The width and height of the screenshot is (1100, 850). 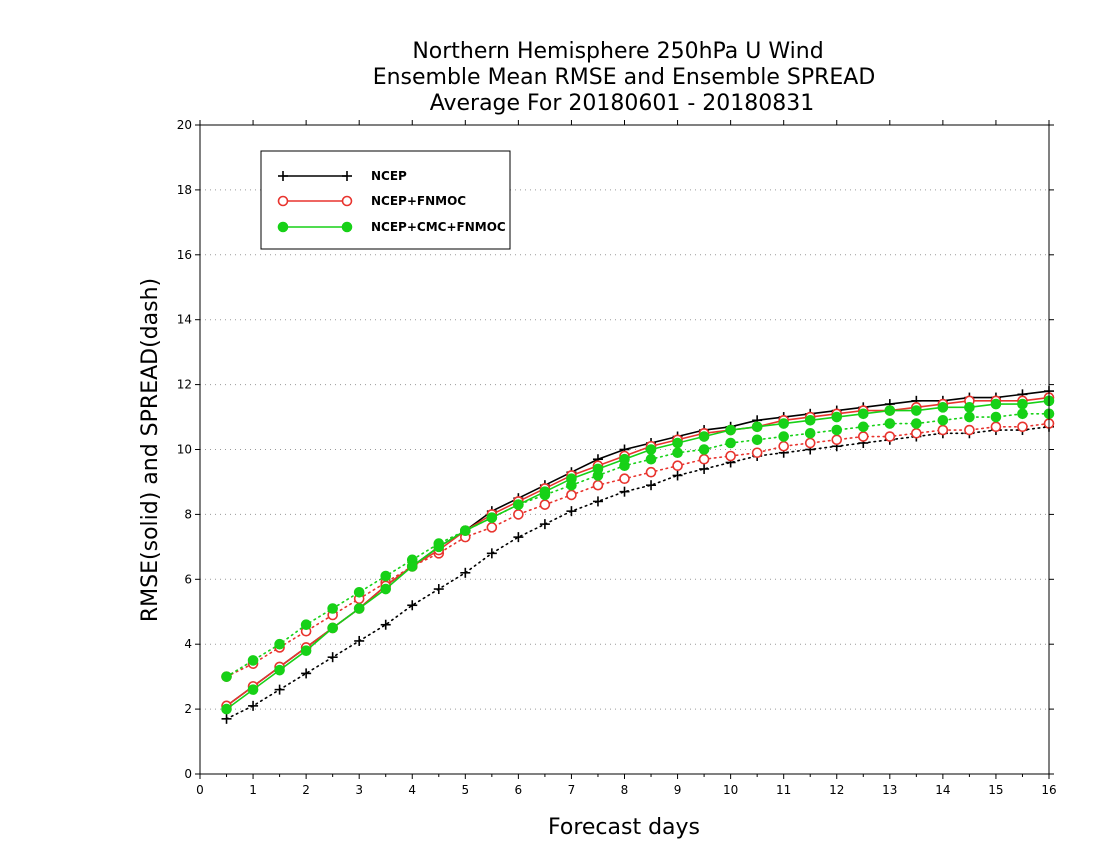 I want to click on x-tick-label: 2, so click(x=306, y=790).